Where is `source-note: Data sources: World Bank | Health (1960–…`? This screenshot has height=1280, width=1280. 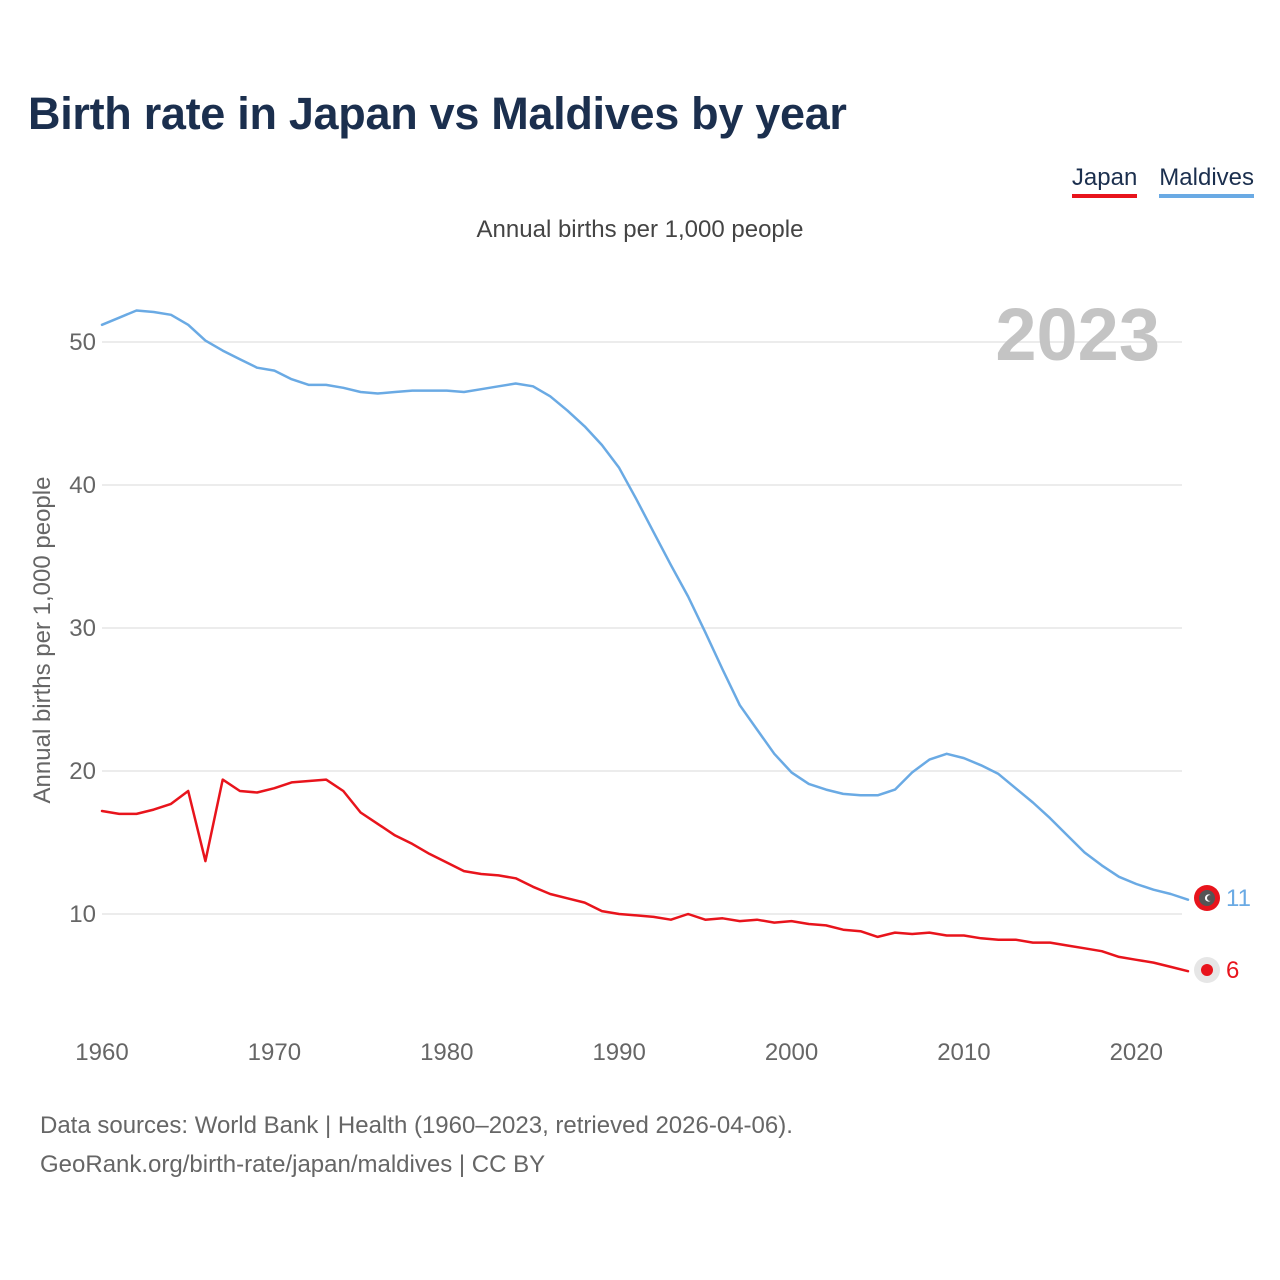
source-note: Data sources: World Bank | Health (1960–… is located at coordinates (416, 1145).